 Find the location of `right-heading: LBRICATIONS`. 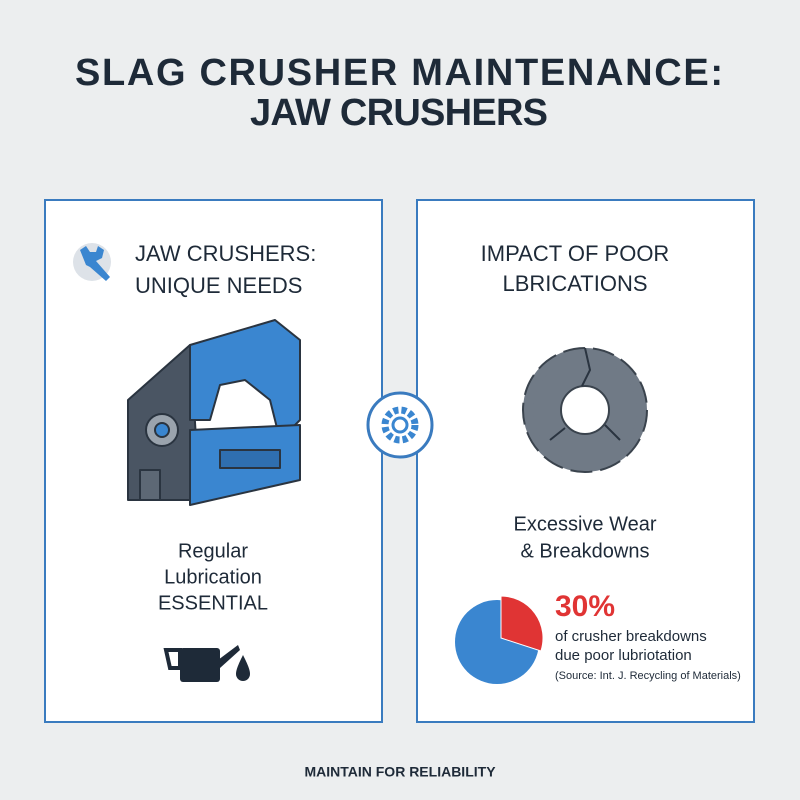

right-heading: LBRICATIONS is located at coordinates (574, 283).